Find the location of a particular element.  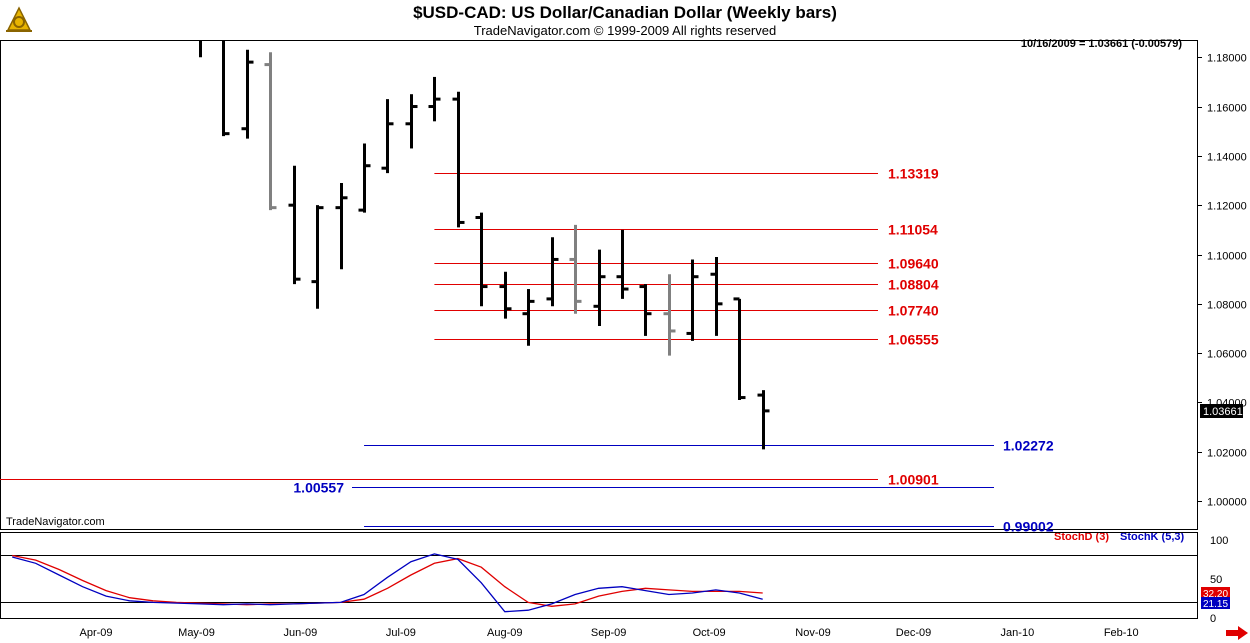

stochd-legend: StochD (3) is located at coordinates (1081, 537).